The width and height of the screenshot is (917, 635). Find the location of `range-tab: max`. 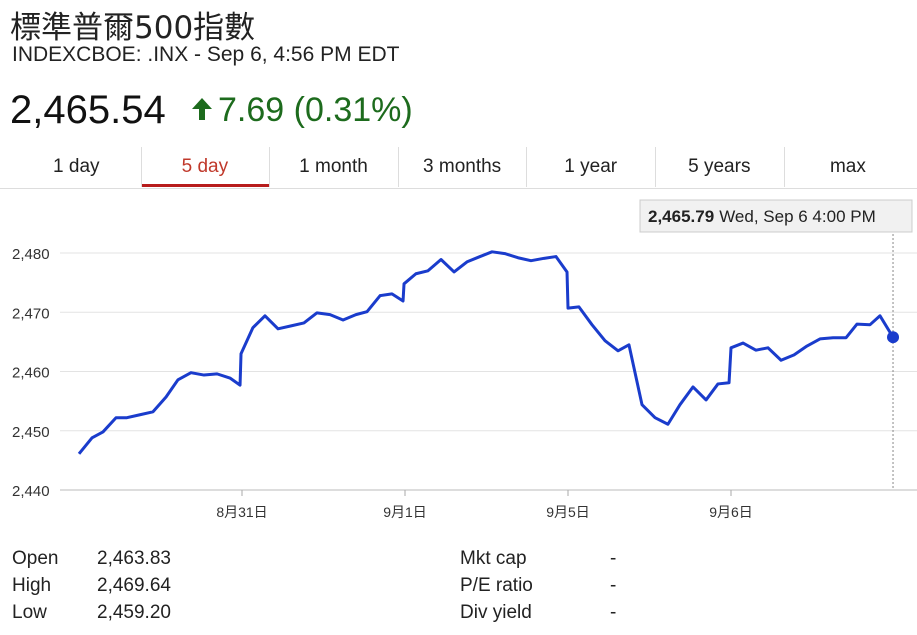

range-tab: max is located at coordinates (847, 166).